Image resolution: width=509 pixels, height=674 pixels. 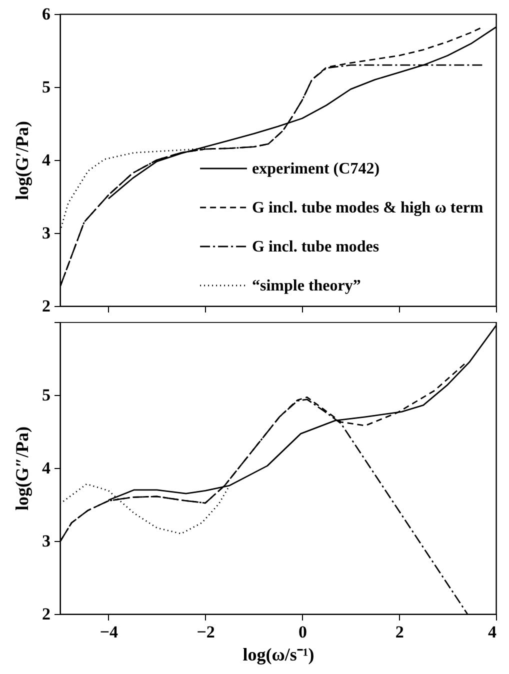 I want to click on x-tick-label: 2, so click(x=399, y=632).